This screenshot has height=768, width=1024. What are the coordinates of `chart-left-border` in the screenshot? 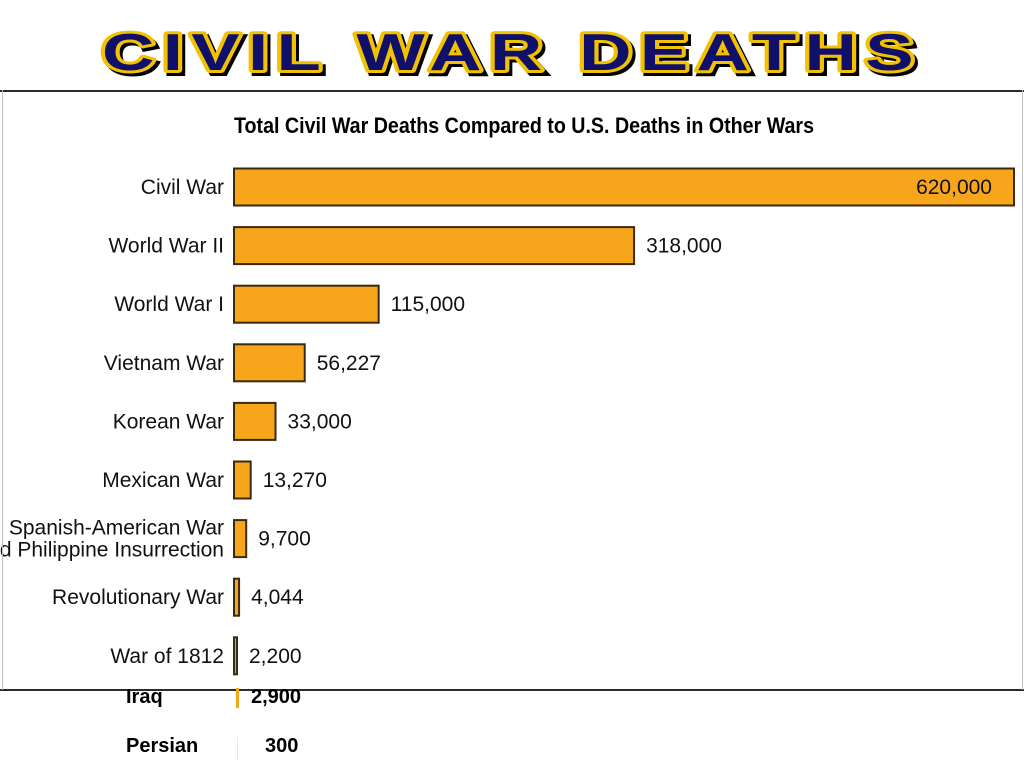 It's located at (2, 390).